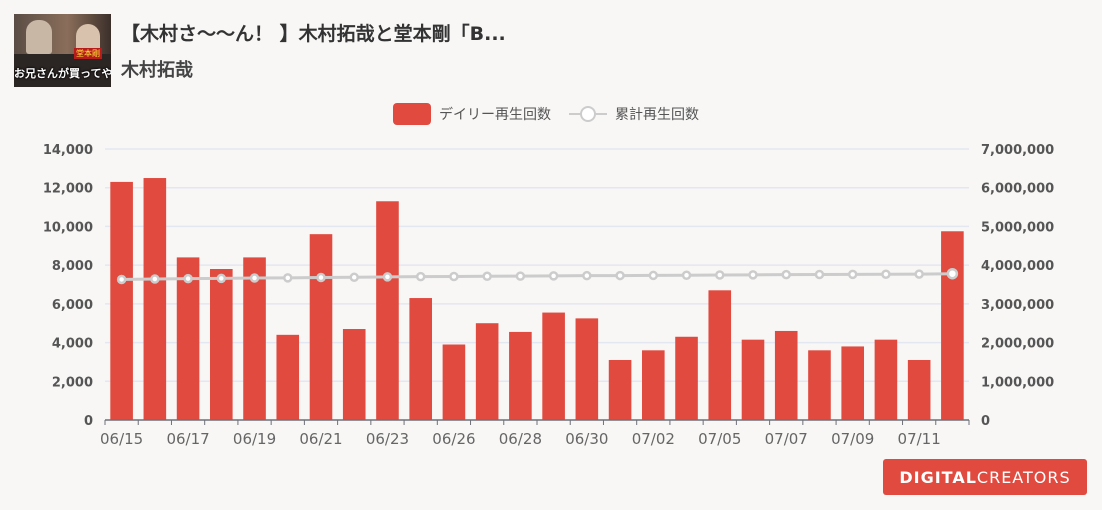  Describe the element at coordinates (72, 305) in the screenshot. I see `y-left-tick-label: 6,000` at that location.